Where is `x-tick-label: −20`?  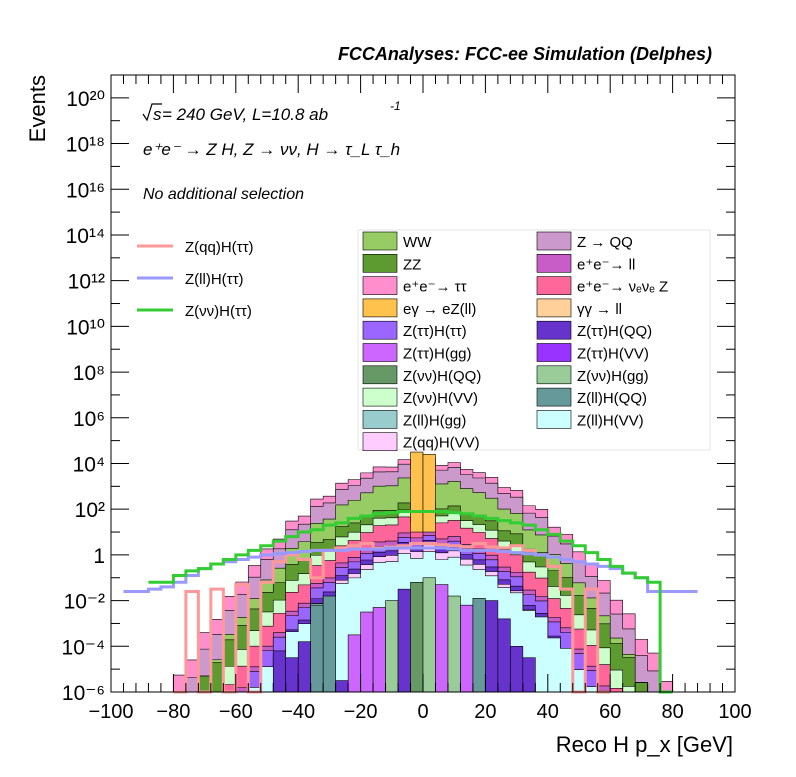 x-tick-label: −20 is located at coordinates (361, 712).